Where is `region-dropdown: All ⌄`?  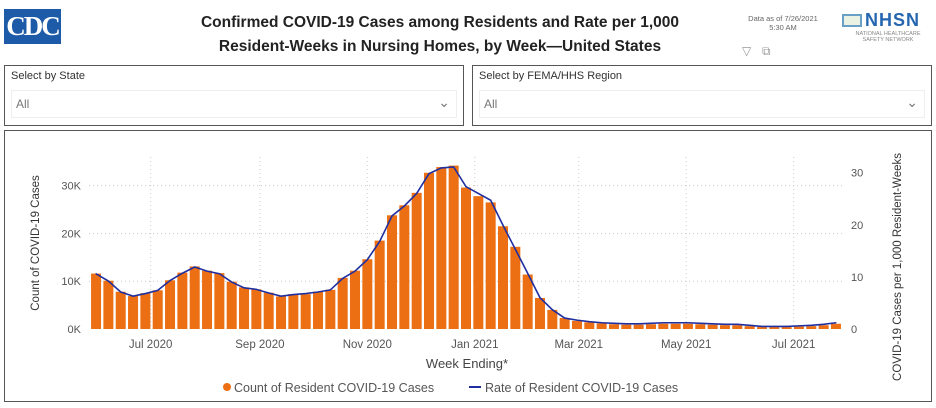
region-dropdown: All ⌄ is located at coordinates (702, 104).